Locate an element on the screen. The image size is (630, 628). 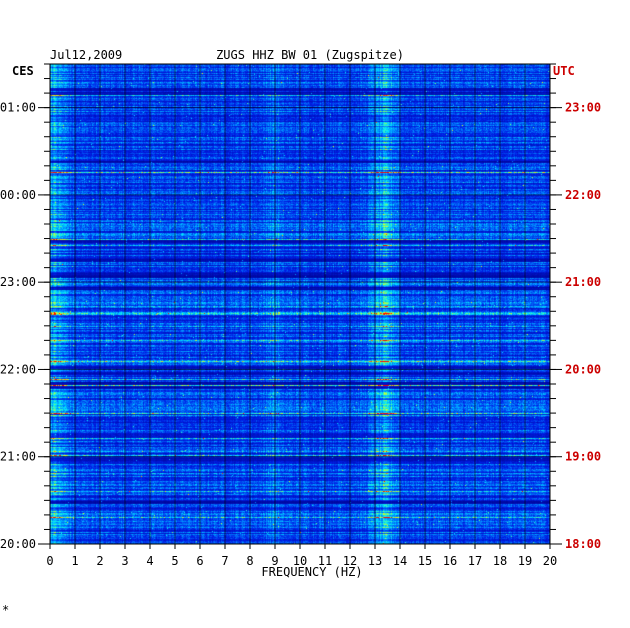
x-tick-label: 18 is located at coordinates (500, 561).